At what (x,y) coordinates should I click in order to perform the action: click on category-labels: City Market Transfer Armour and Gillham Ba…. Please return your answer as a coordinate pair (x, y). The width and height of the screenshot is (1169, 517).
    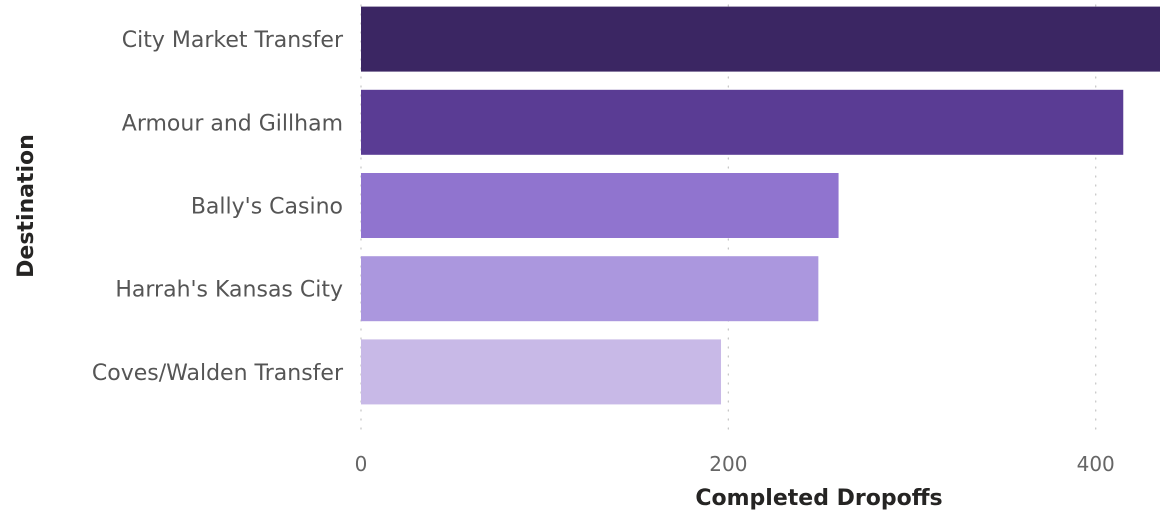
    Looking at the image, I should click on (218, 207).